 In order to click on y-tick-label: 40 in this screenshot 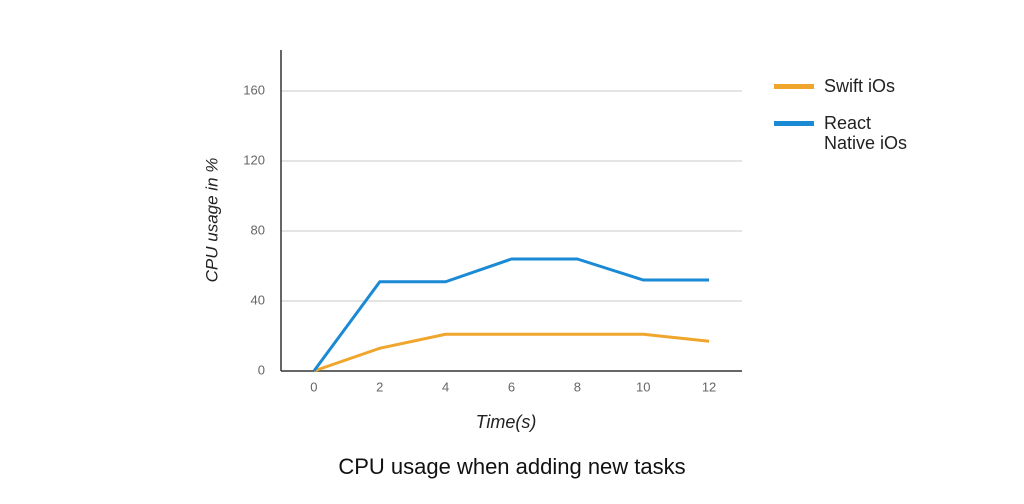, I will do `click(258, 299)`.